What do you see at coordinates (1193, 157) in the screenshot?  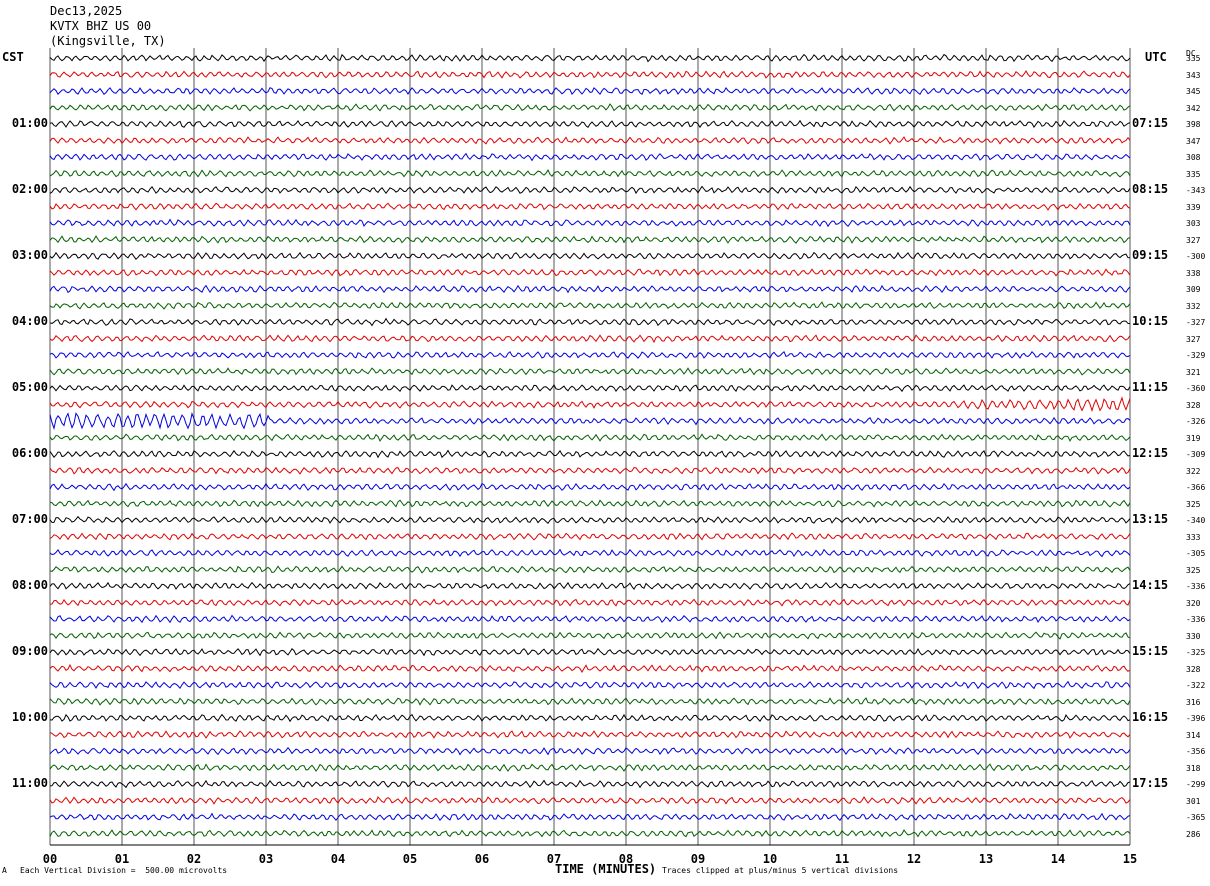 I see `dc-value: 308` at bounding box center [1193, 157].